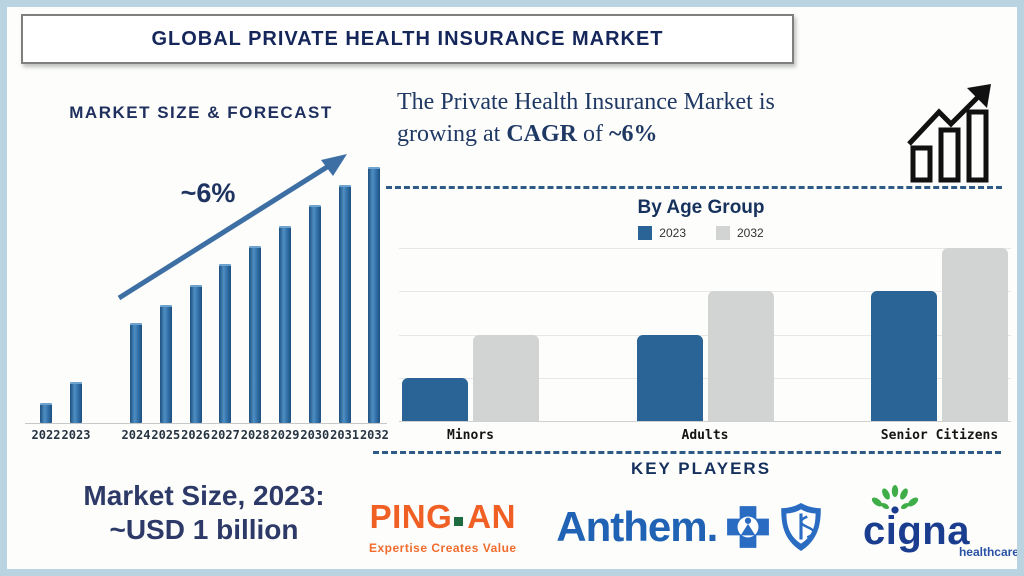 The height and width of the screenshot is (576, 1024). Describe the element at coordinates (701, 468) in the screenshot. I see `key-players-heading: KEY PLAYERS` at that location.